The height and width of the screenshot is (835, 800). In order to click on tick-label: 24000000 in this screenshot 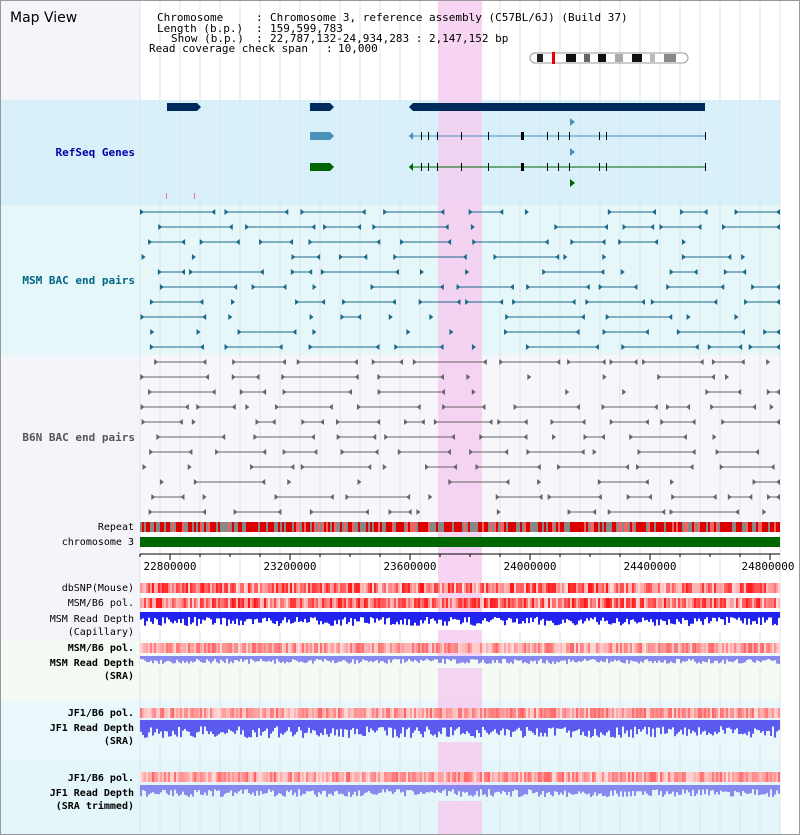, I will do `click(530, 566)`.